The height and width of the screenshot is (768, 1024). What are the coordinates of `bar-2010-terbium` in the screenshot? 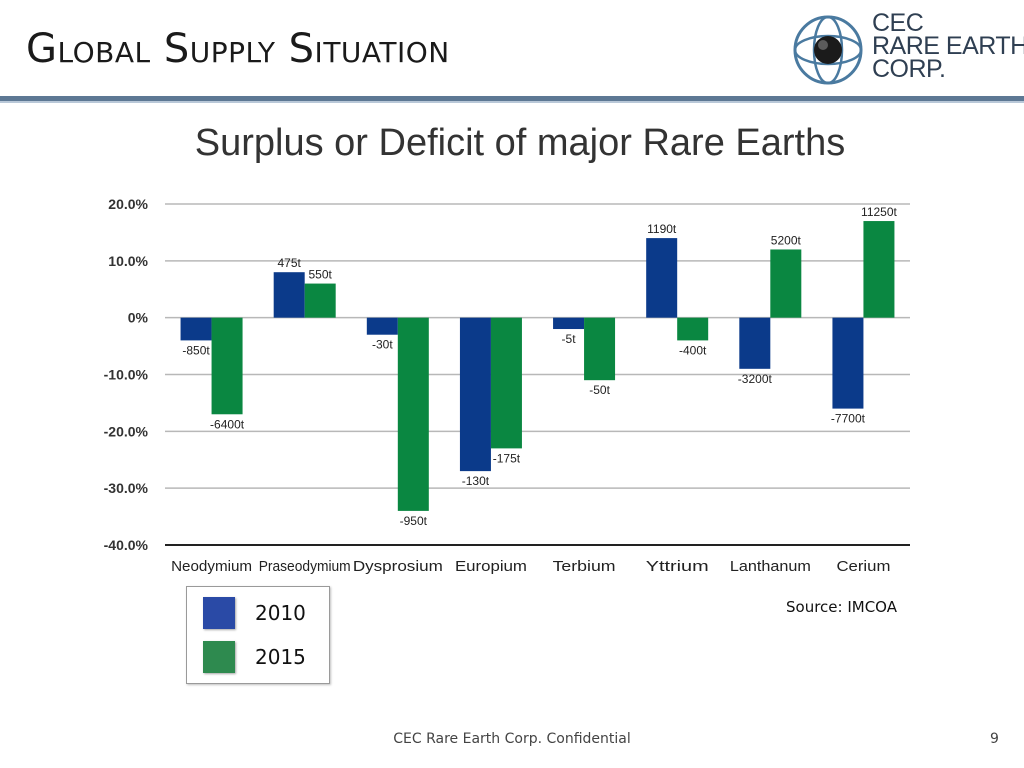 It's located at (569, 323).